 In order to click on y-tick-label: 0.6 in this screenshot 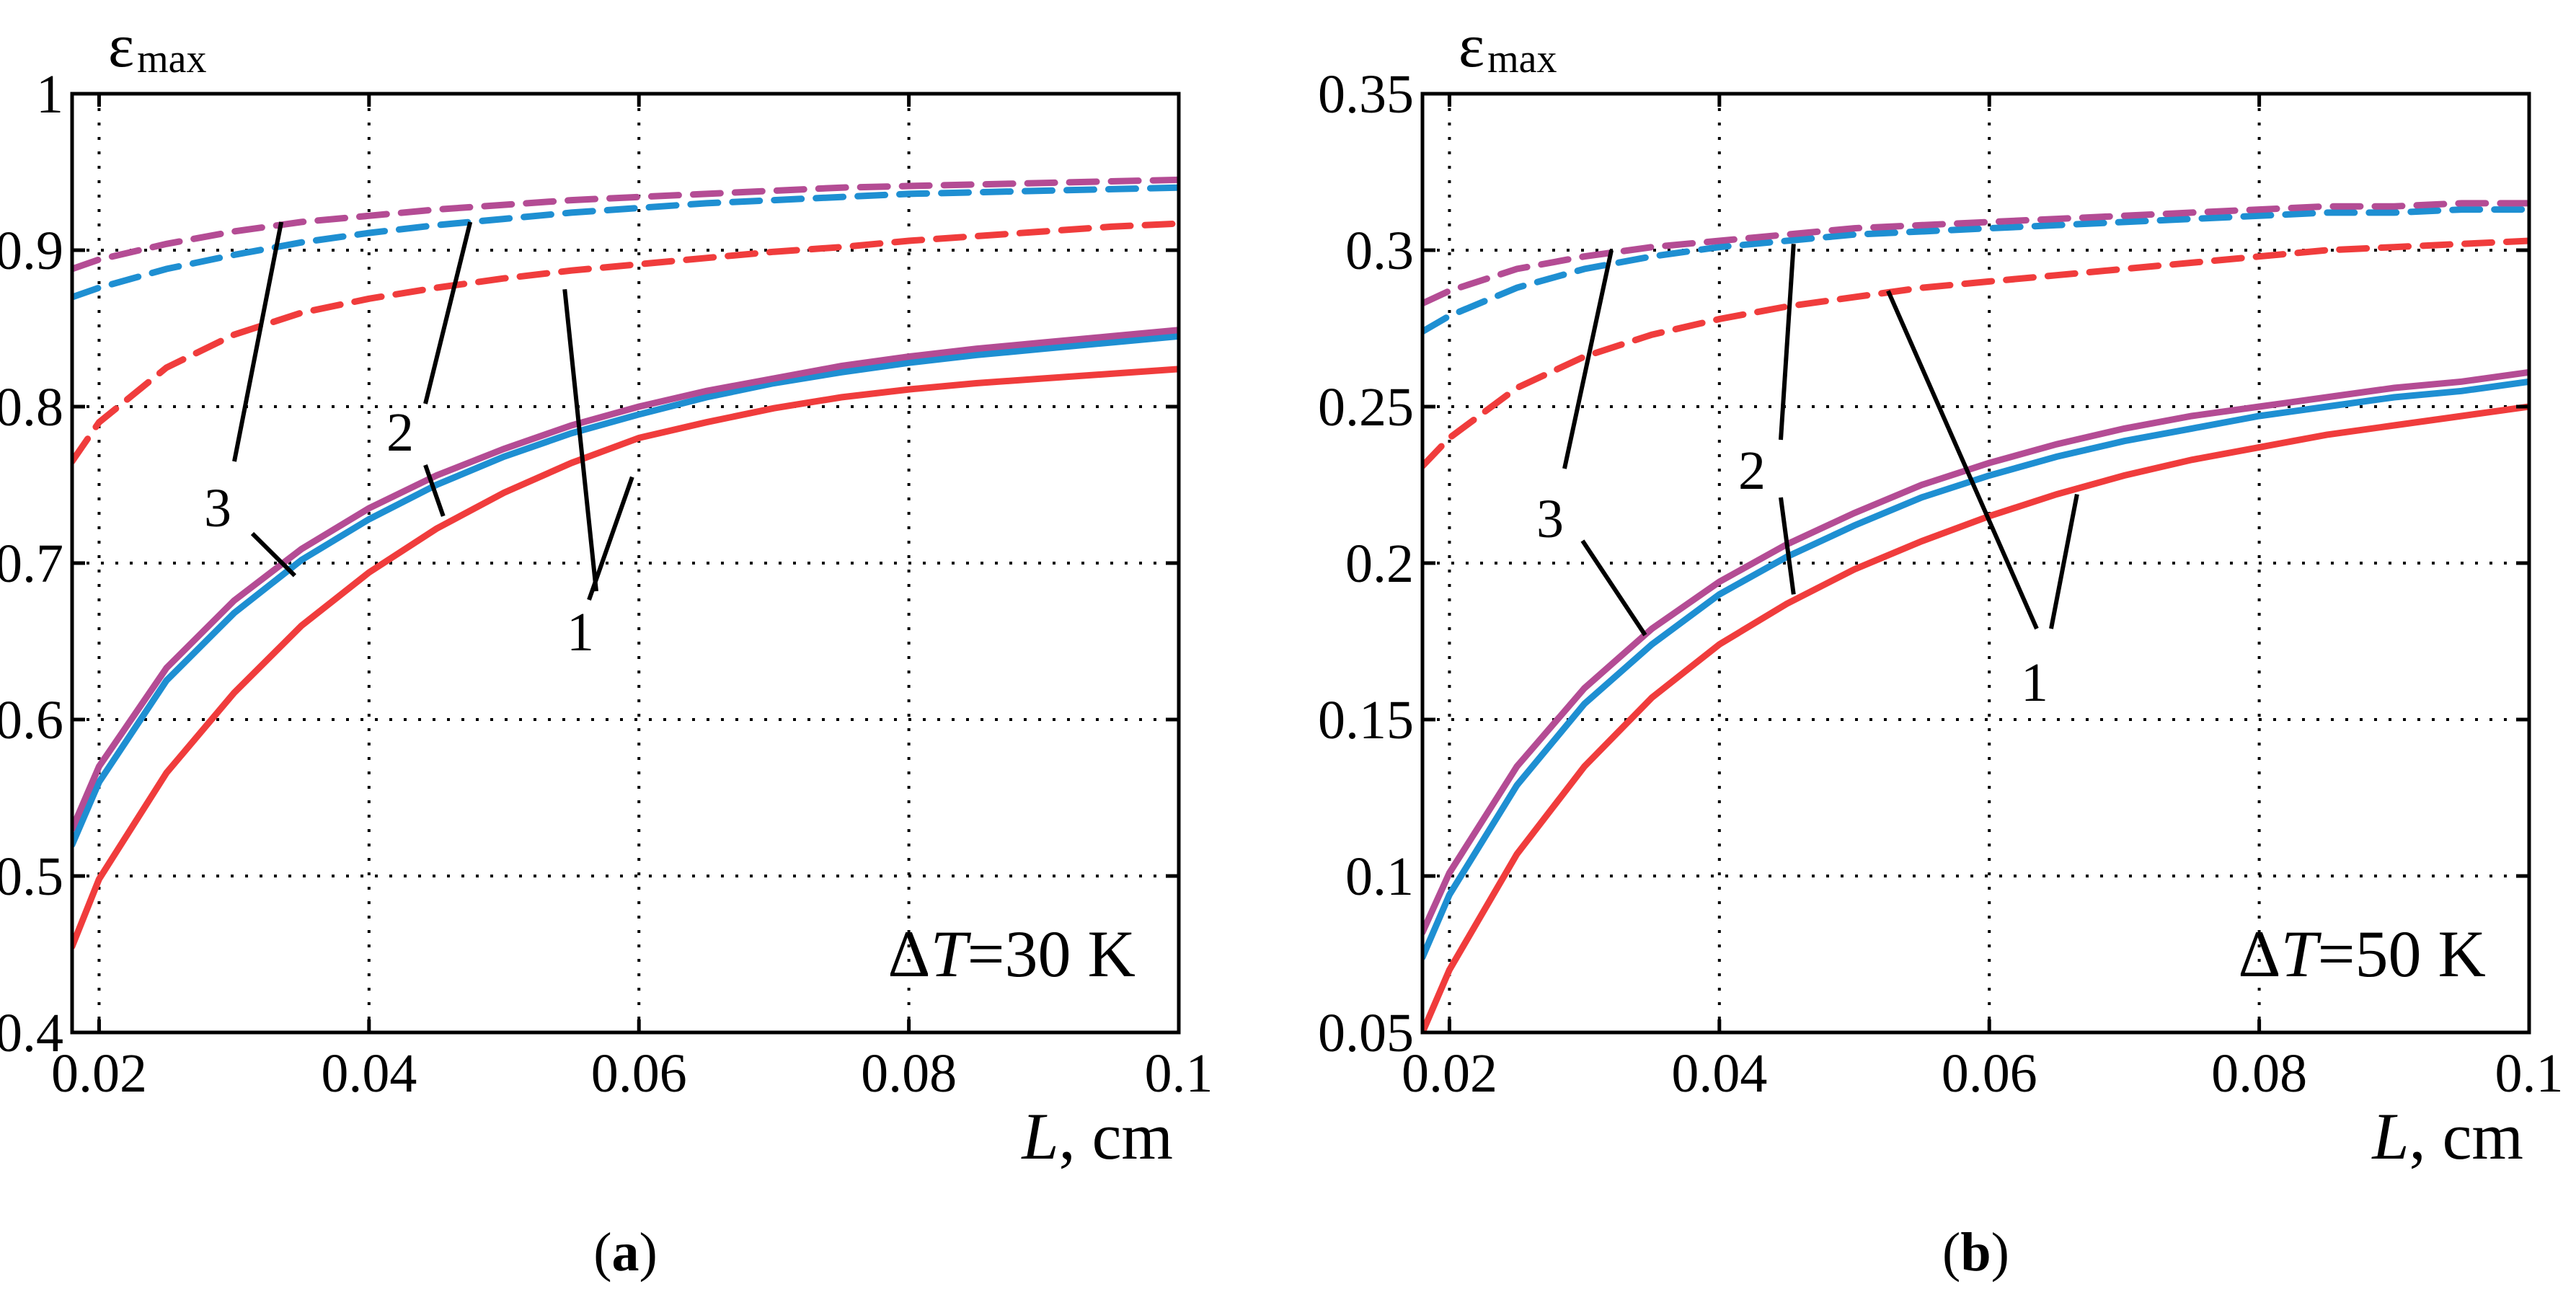, I will do `click(31, 721)`.